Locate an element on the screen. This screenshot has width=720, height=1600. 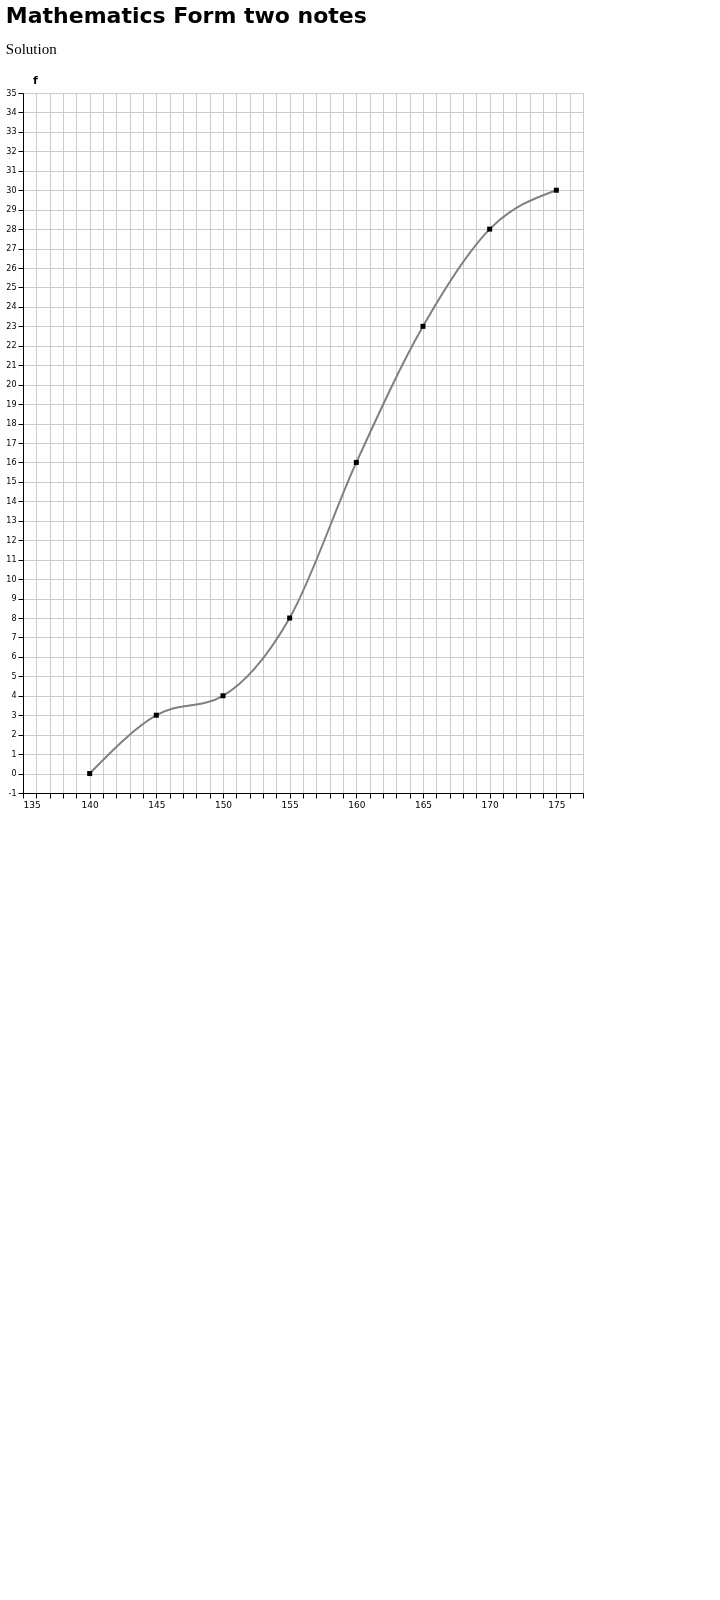
x-tick-label: 145 is located at coordinates (157, 804).